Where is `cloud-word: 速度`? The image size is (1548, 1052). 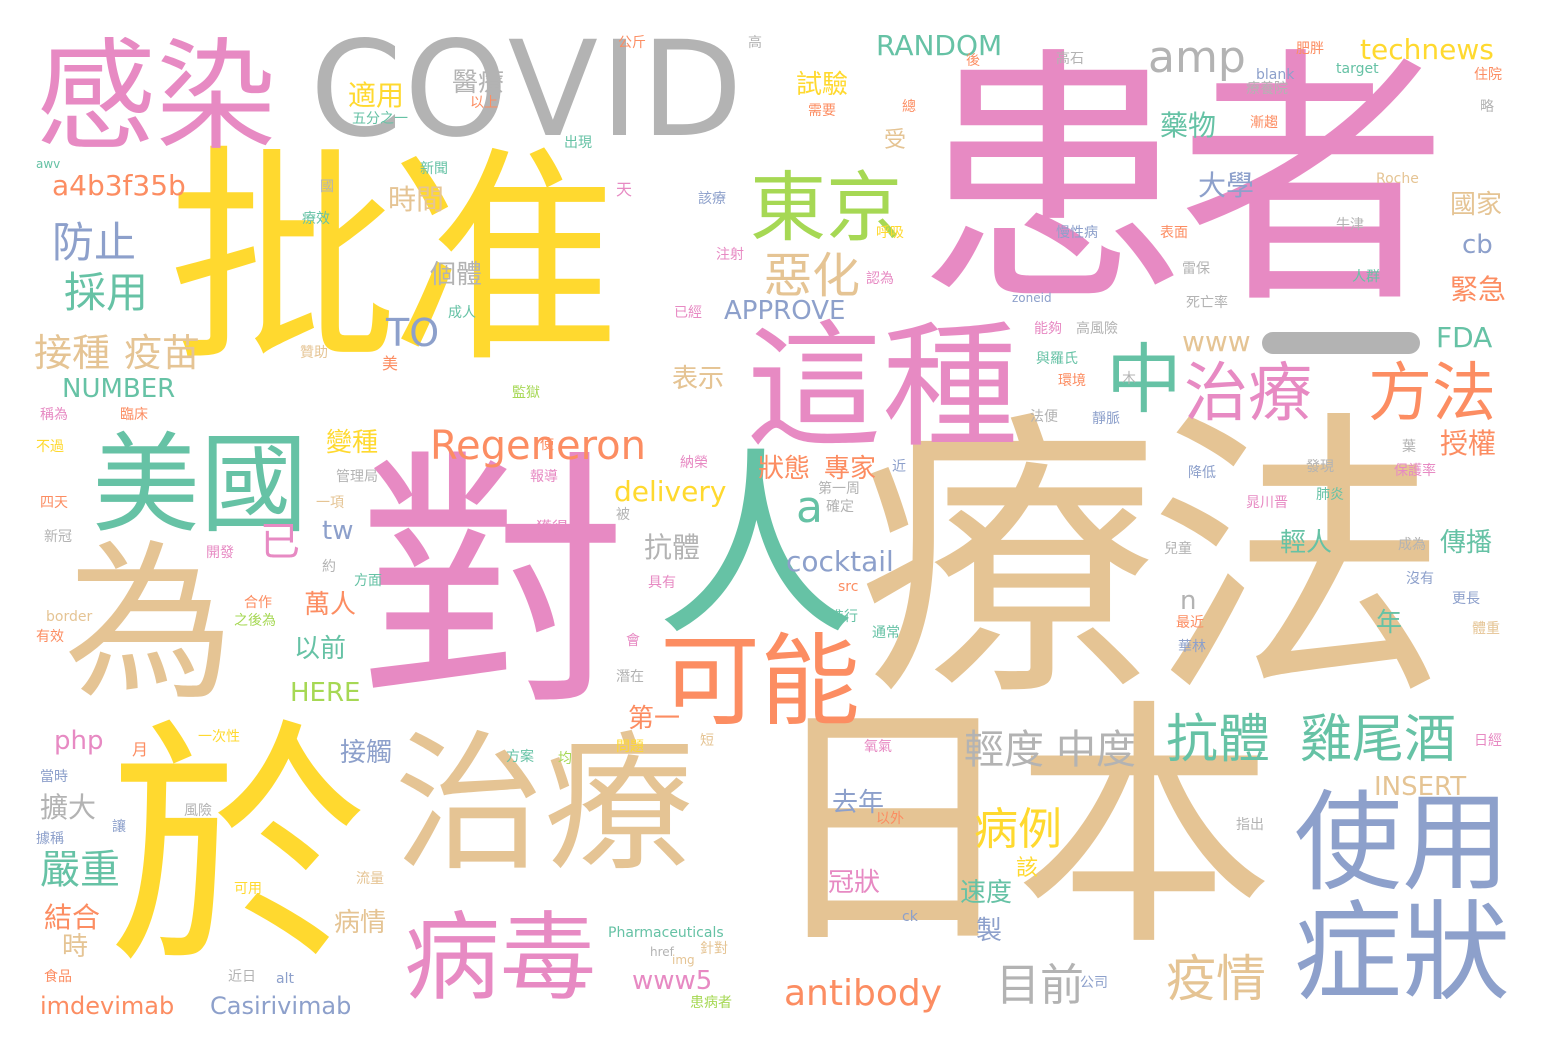
cloud-word: 速度 is located at coordinates (986, 893).